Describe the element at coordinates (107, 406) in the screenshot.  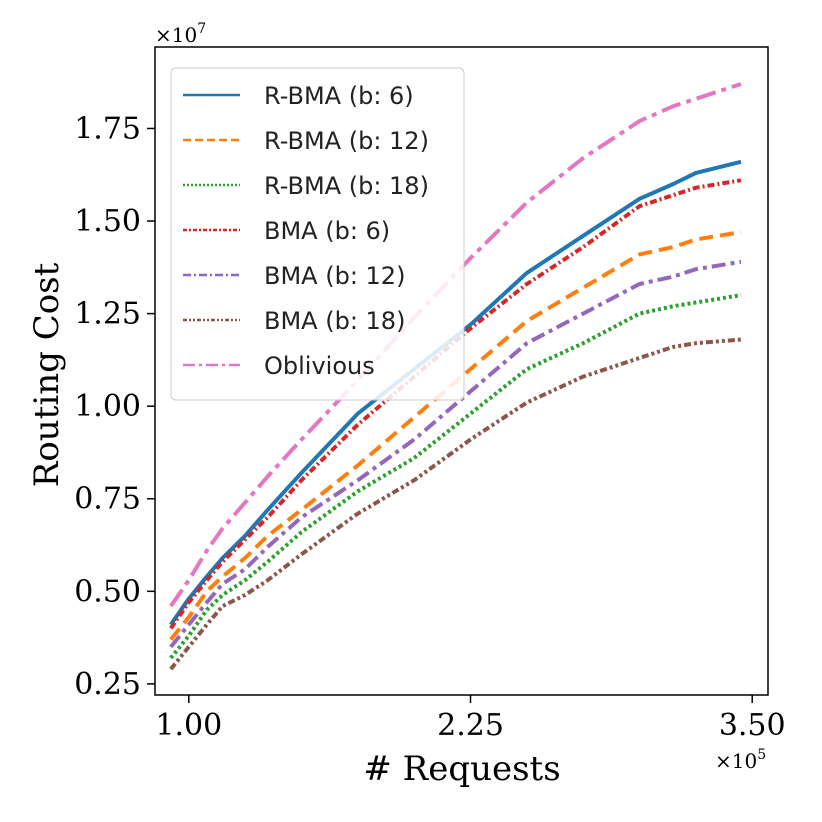
I see `y-tick-label: 1.00` at that location.